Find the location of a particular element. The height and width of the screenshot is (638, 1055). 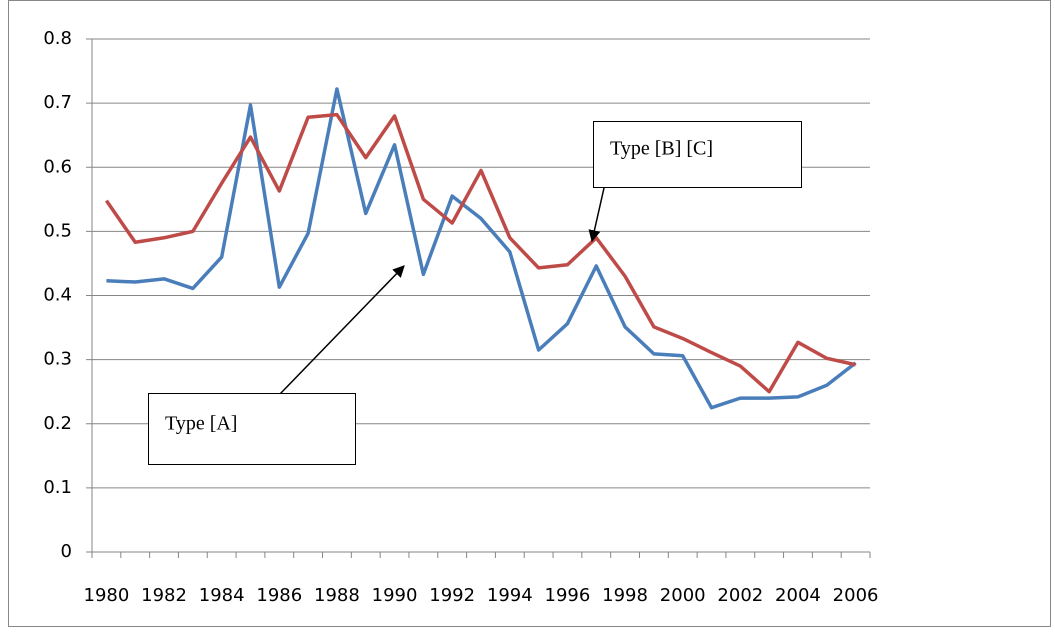

x-tick-label: 1984 is located at coordinates (222, 595).